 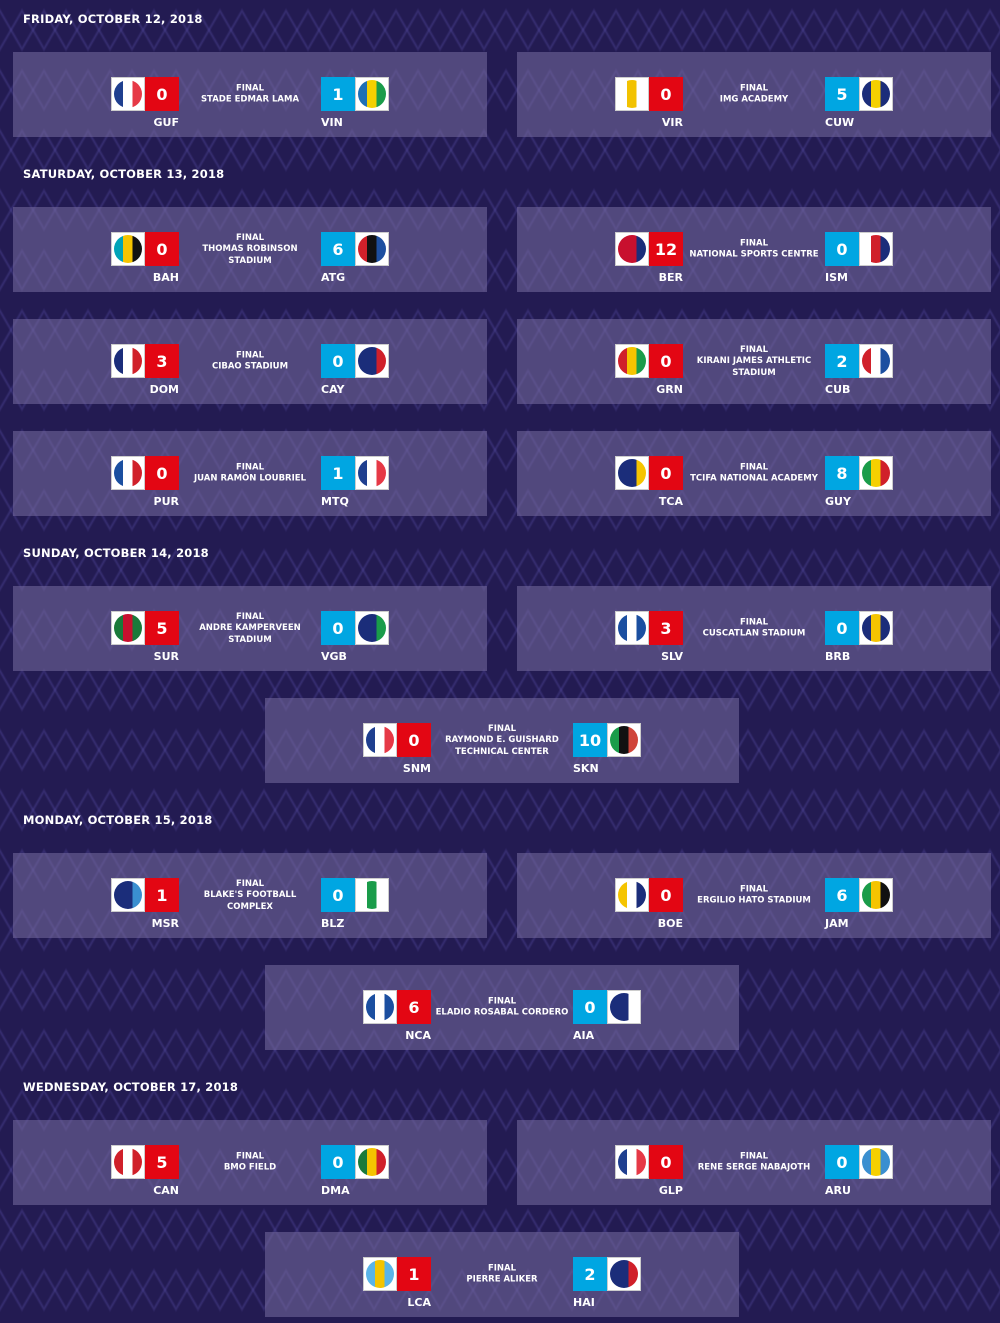 What do you see at coordinates (670, 501) in the screenshot?
I see `home-team-code: TCA` at bounding box center [670, 501].